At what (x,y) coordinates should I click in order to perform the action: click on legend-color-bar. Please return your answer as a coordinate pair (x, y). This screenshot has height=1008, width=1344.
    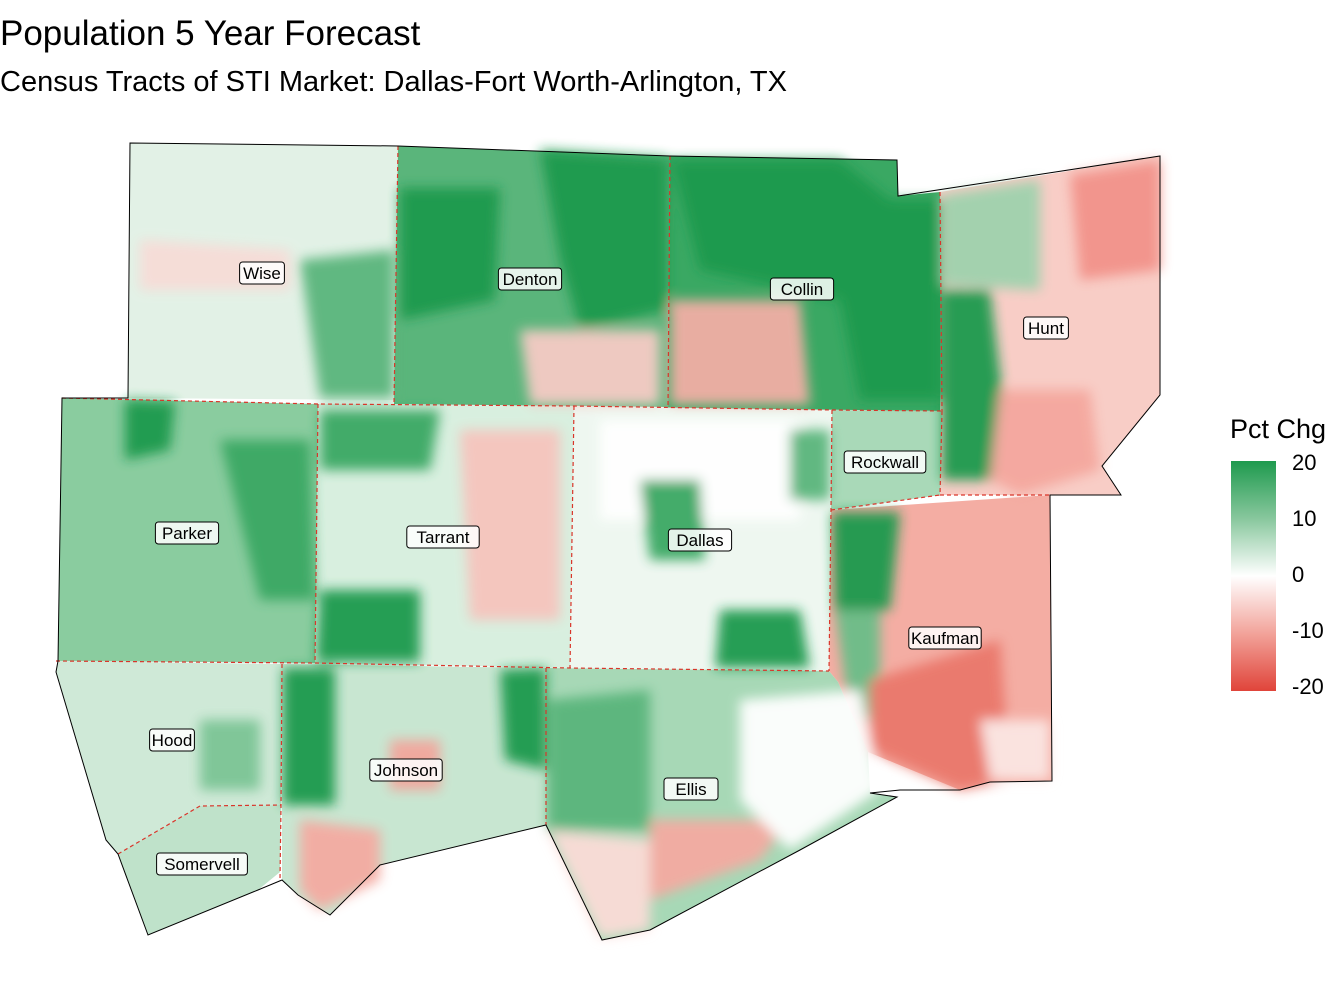
    Looking at the image, I should click on (1253, 576).